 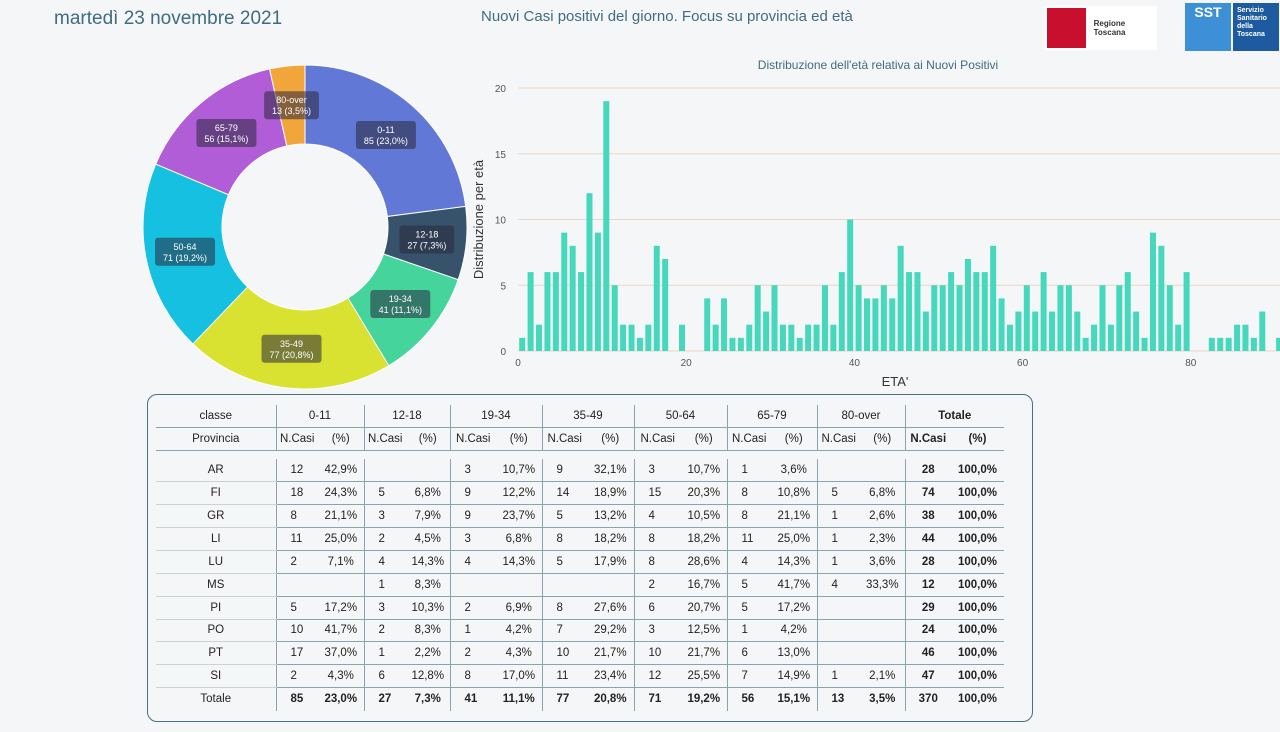 What do you see at coordinates (927, 562) in the screenshot?
I see `ncasi-cell: 28` at bounding box center [927, 562].